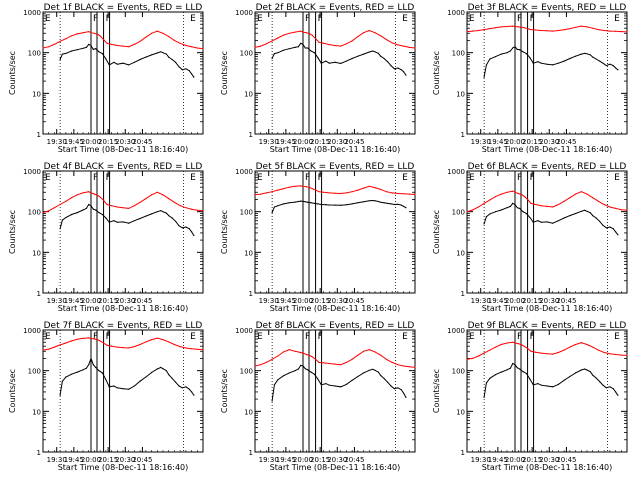  What do you see at coordinates (12, 73) in the screenshot?
I see `y-axis-label: Counts/sec` at bounding box center [12, 73].